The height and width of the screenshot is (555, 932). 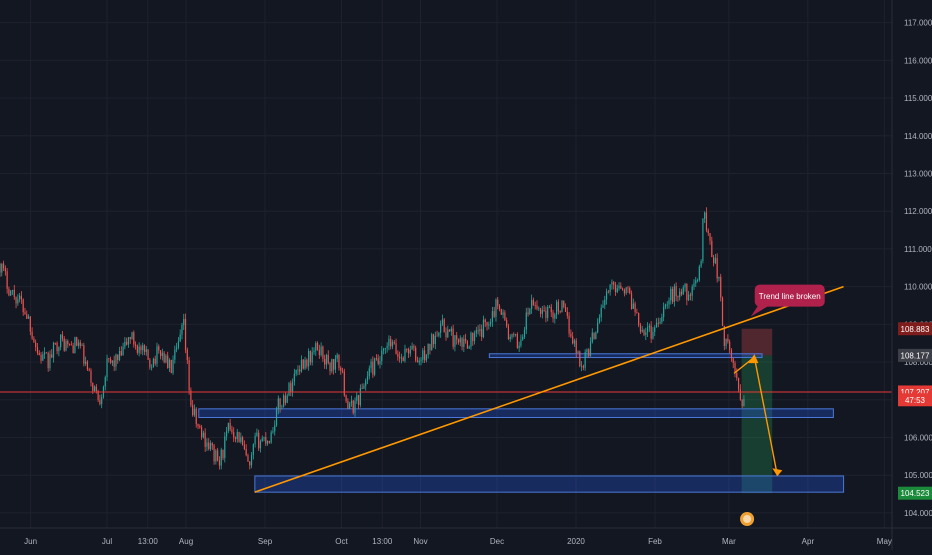 What do you see at coordinates (918, 136) in the screenshot?
I see `y-tick-label: 114.000` at bounding box center [918, 136].